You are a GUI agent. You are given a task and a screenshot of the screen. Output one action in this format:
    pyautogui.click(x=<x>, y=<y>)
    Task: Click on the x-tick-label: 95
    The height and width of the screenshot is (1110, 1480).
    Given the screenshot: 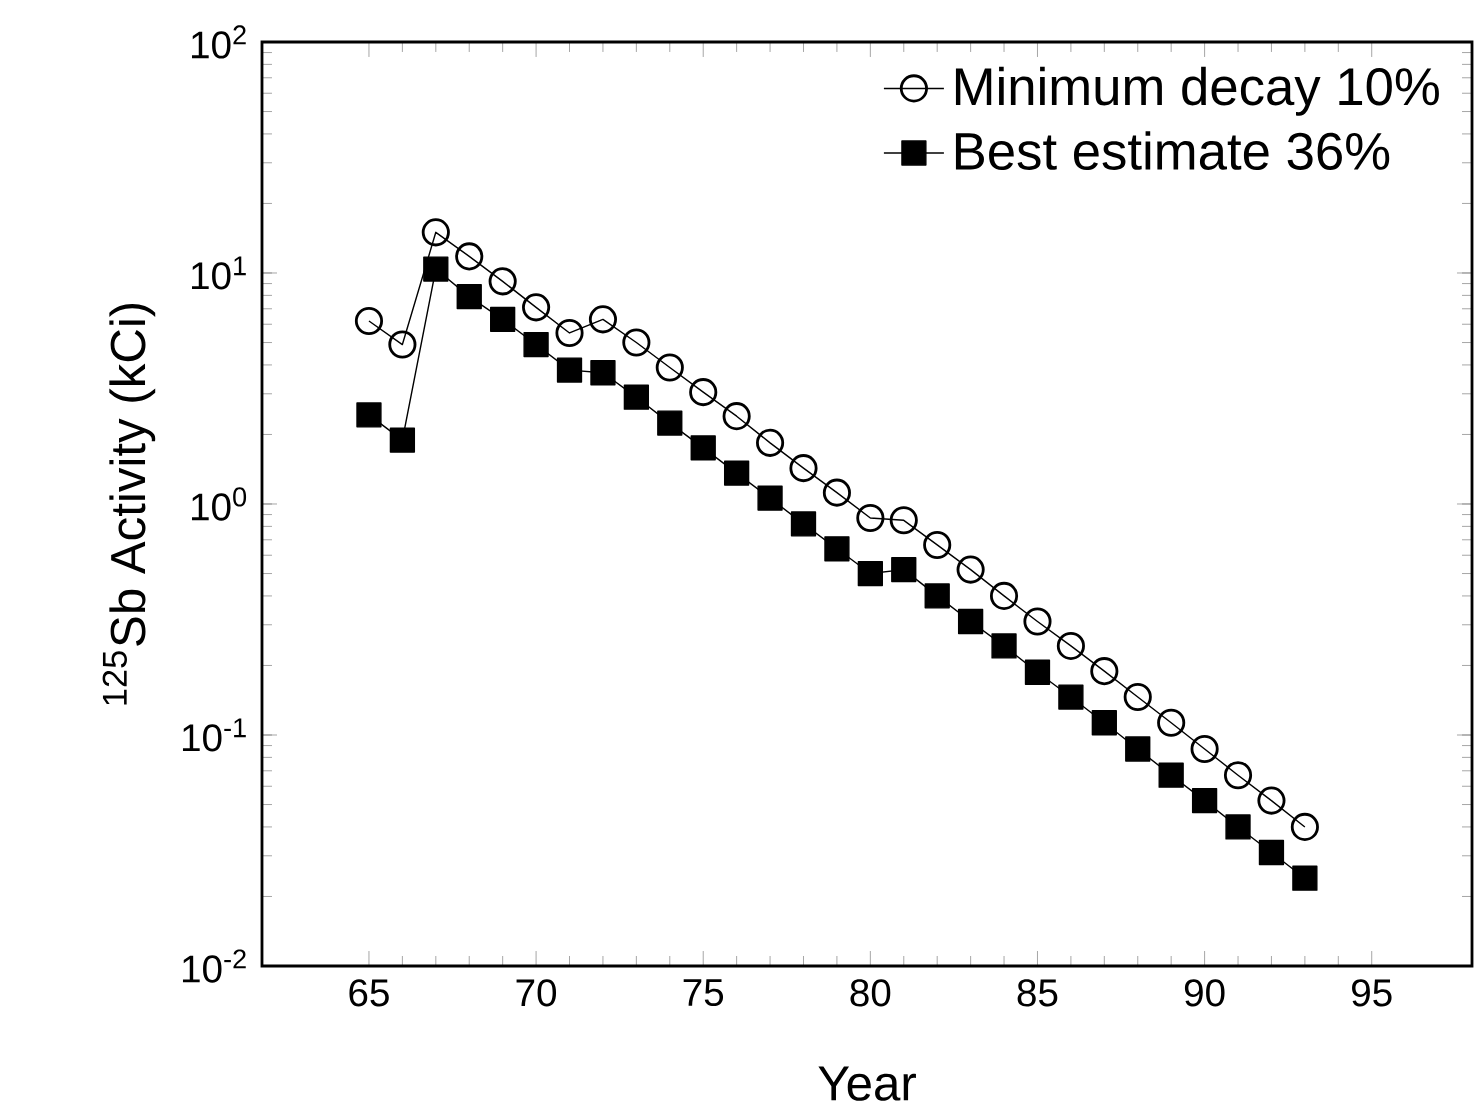 What is the action you would take?
    pyautogui.click(x=1372, y=993)
    